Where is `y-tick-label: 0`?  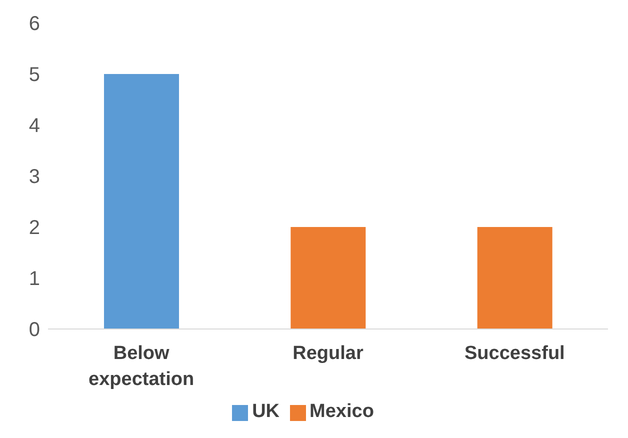 y-tick-label: 0 is located at coordinates (34, 330).